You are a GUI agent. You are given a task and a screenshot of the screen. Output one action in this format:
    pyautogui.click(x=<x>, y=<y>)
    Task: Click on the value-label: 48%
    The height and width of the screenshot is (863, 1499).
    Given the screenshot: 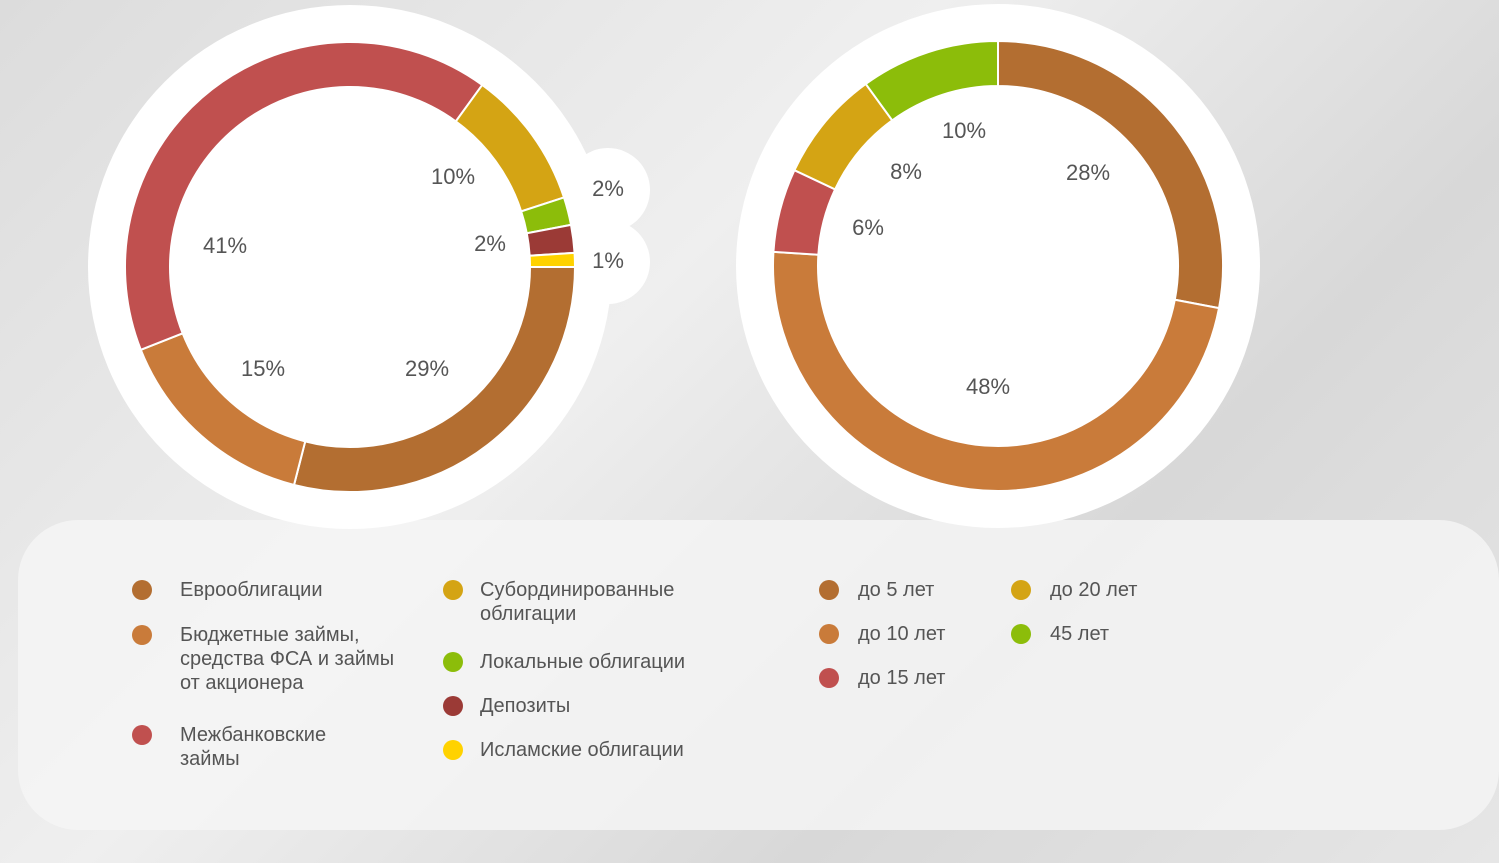 What is the action you would take?
    pyautogui.click(x=988, y=386)
    